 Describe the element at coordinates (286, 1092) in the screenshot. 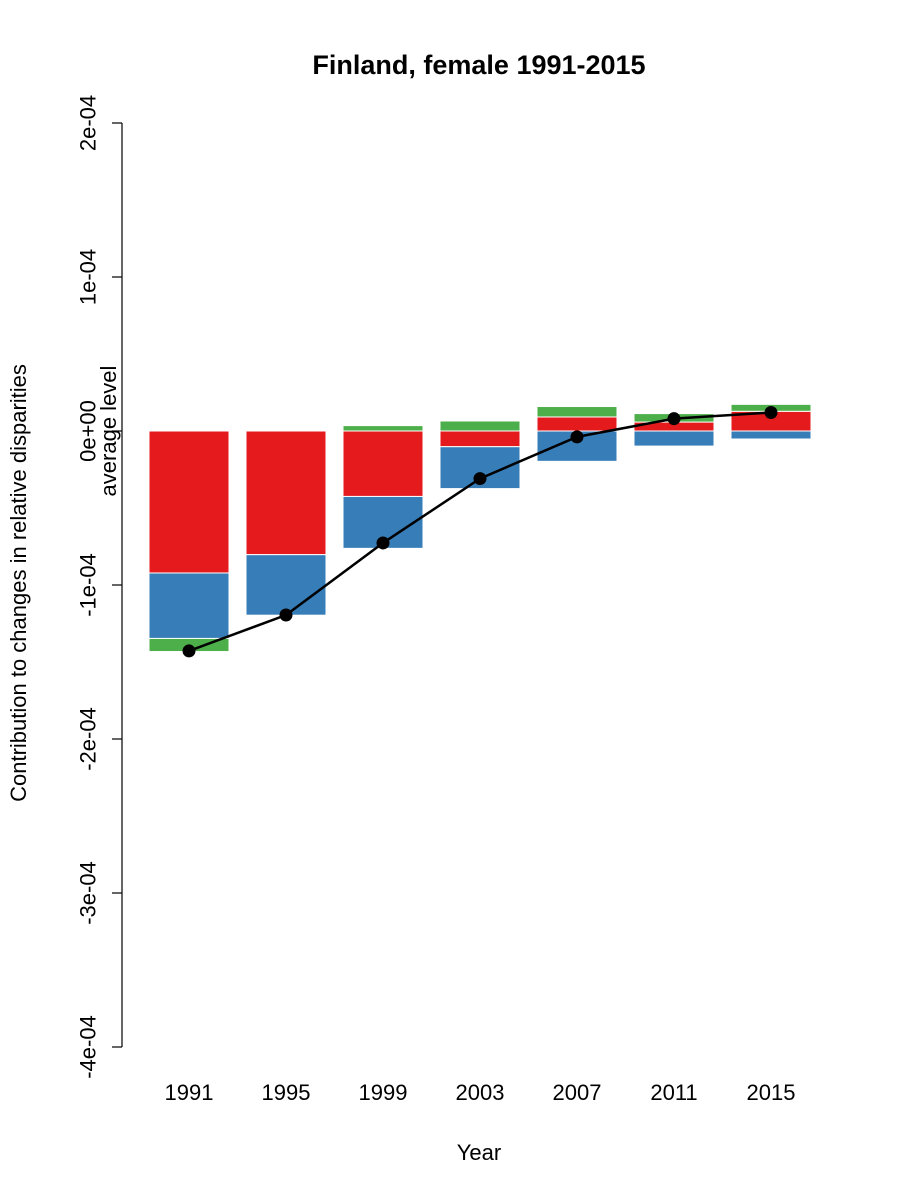

I see `x-tick-label: 1995` at that location.